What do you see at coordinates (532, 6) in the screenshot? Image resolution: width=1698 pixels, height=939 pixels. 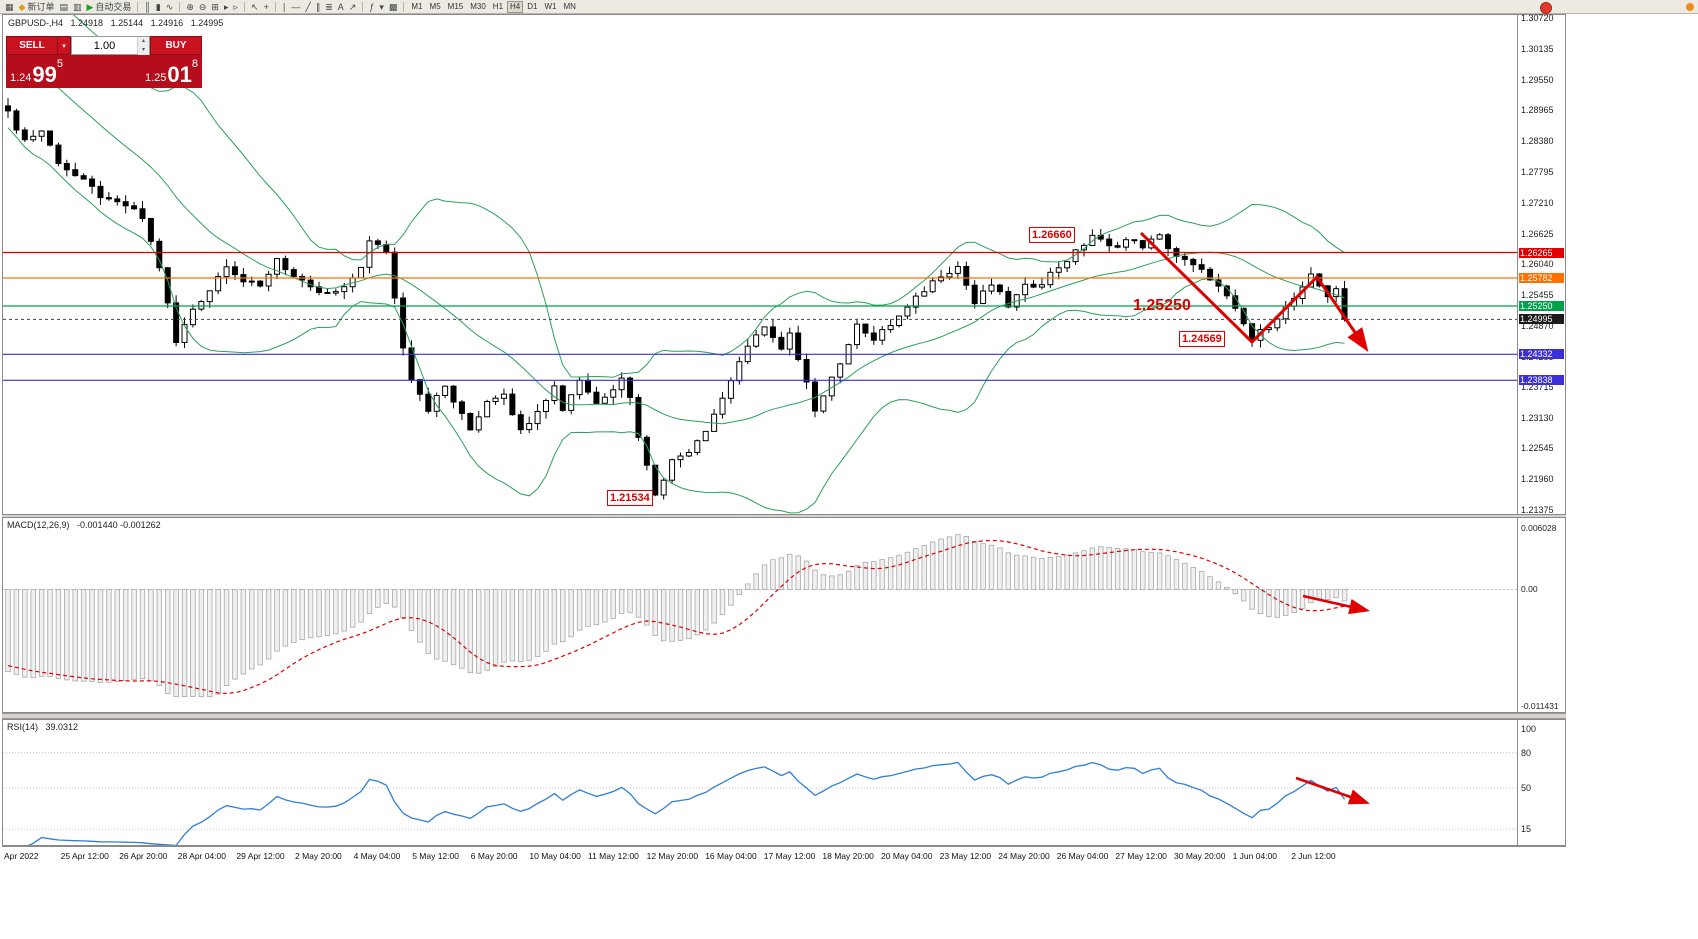 I see `timeframe-D1: D1` at bounding box center [532, 6].